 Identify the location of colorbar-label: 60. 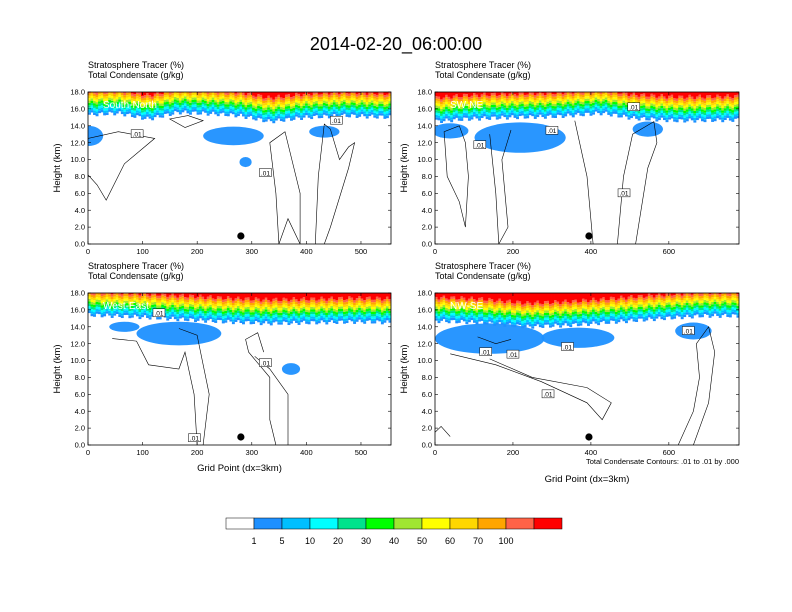
(450, 541).